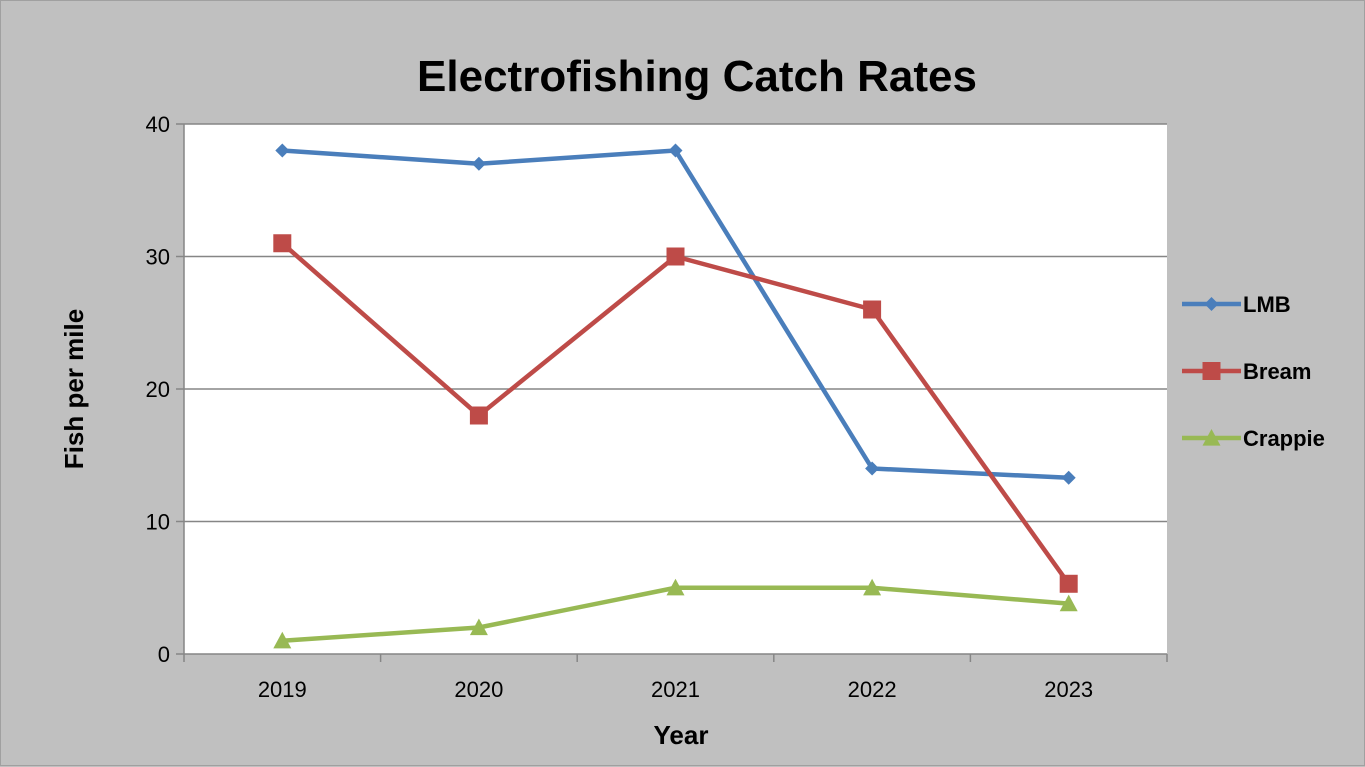  What do you see at coordinates (1284, 438) in the screenshot?
I see `legend-label-crappie: Crappie` at bounding box center [1284, 438].